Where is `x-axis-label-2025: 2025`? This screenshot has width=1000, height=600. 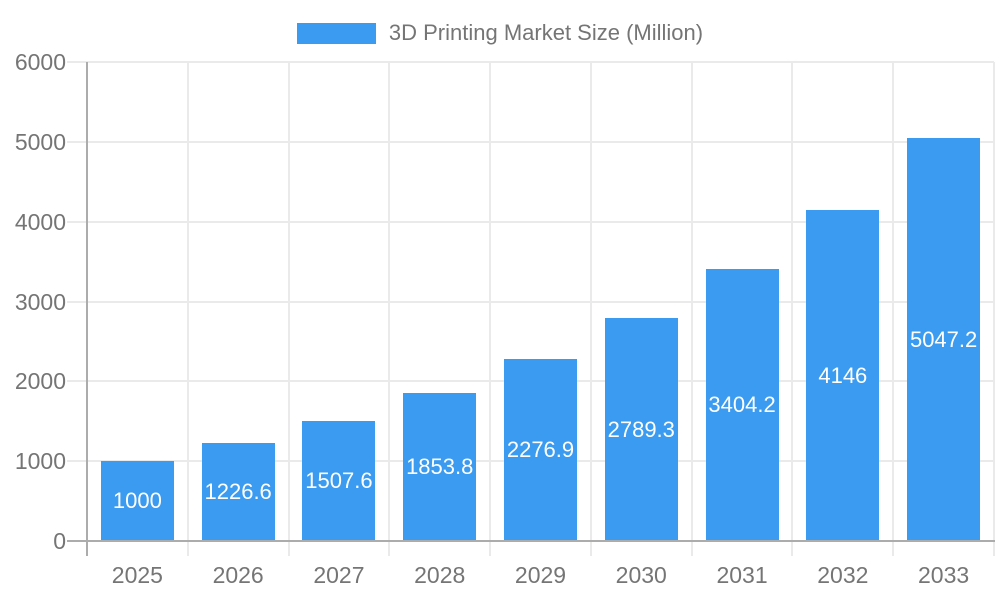 x-axis-label-2025: 2025 is located at coordinates (137, 575).